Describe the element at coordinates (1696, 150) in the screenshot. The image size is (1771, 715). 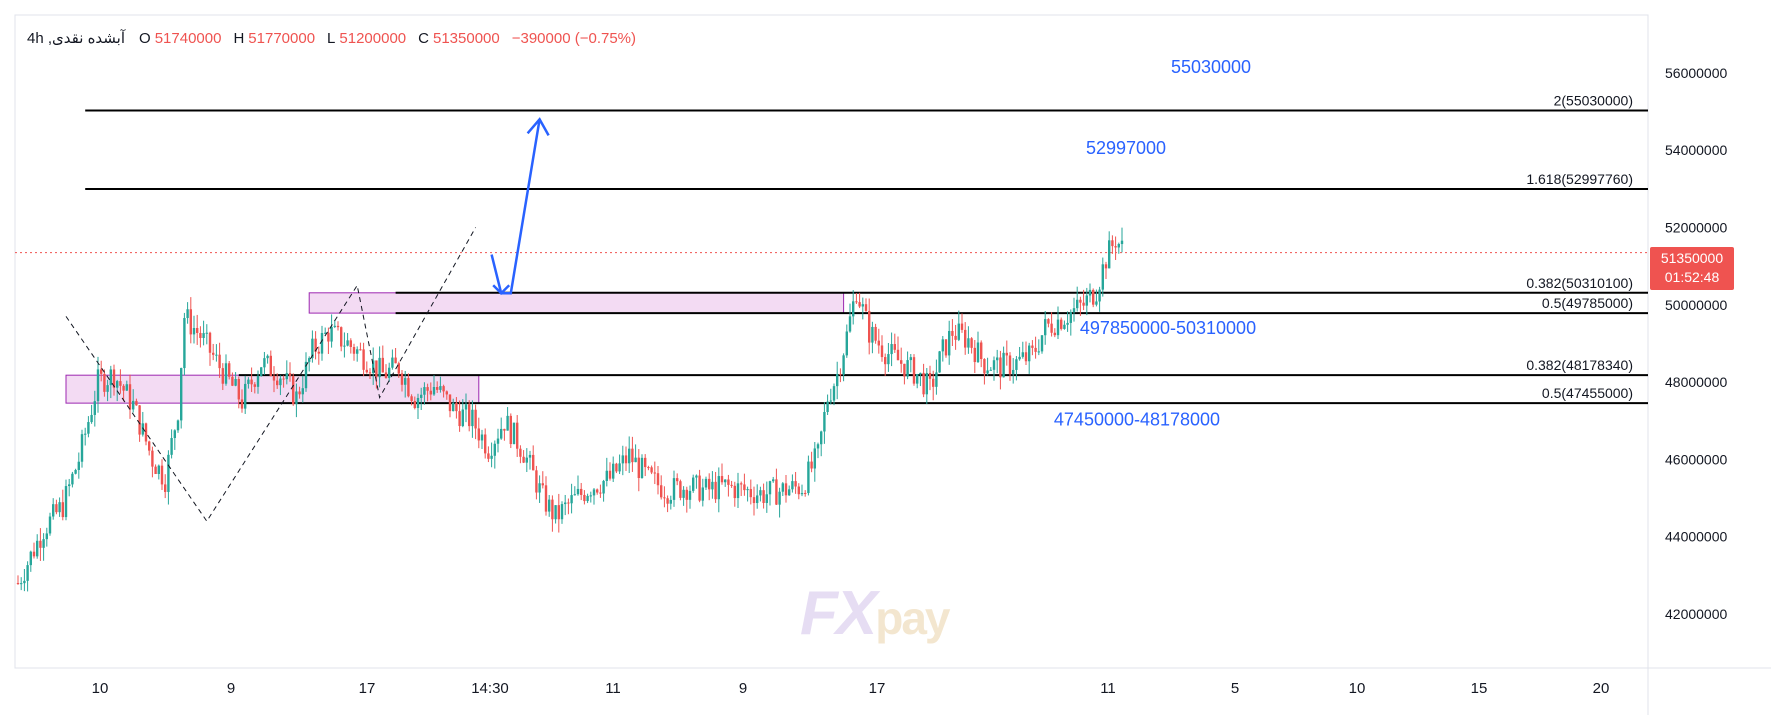
I see `y-tick-label: 54000000` at that location.